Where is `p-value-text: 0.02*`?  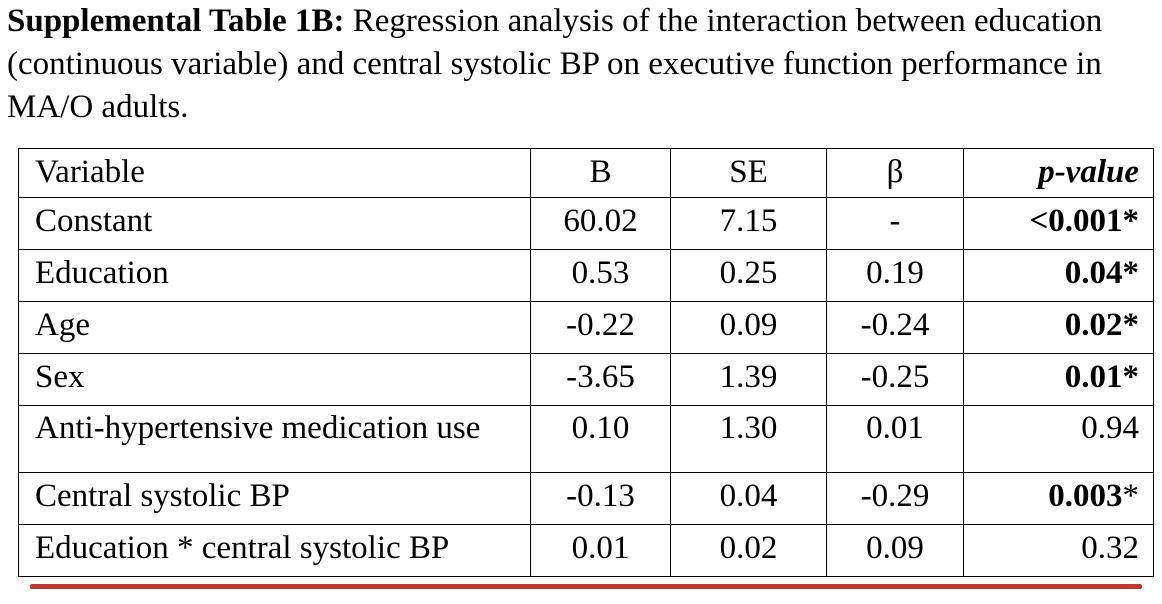 p-value-text: 0.02* is located at coordinates (1101, 325).